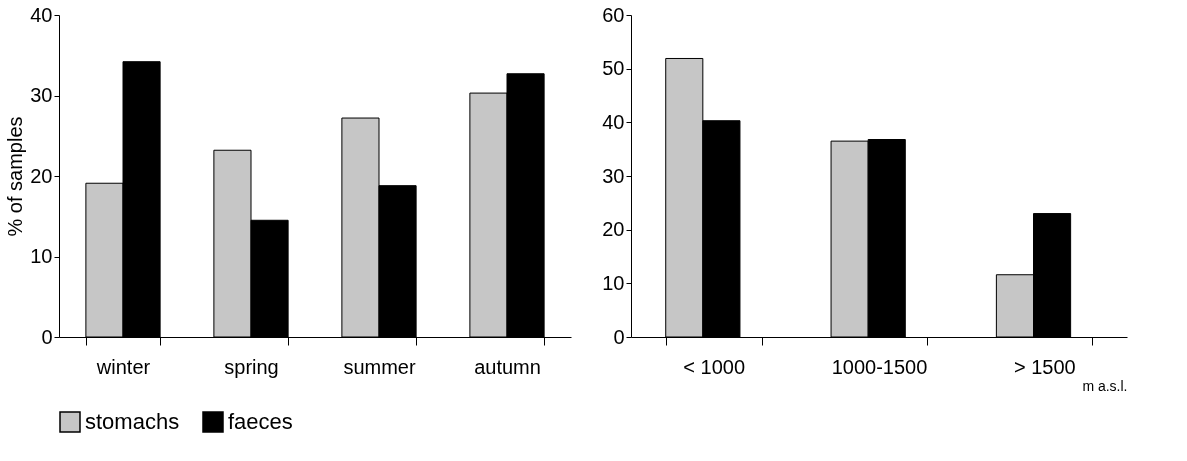 The height and width of the screenshot is (461, 1187). I want to click on legend-label: faeces, so click(260, 421).